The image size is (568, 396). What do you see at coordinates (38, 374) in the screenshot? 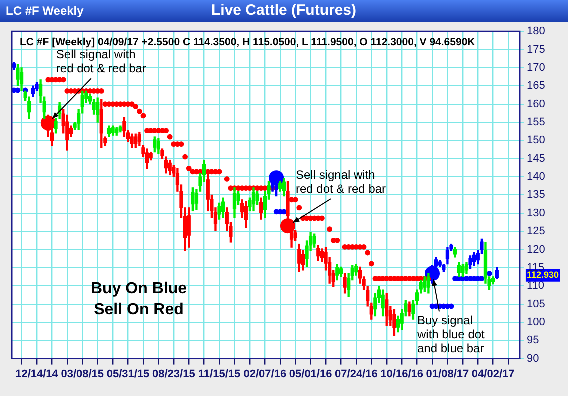
I see `x-tick-label: 12/14/14` at bounding box center [38, 374].